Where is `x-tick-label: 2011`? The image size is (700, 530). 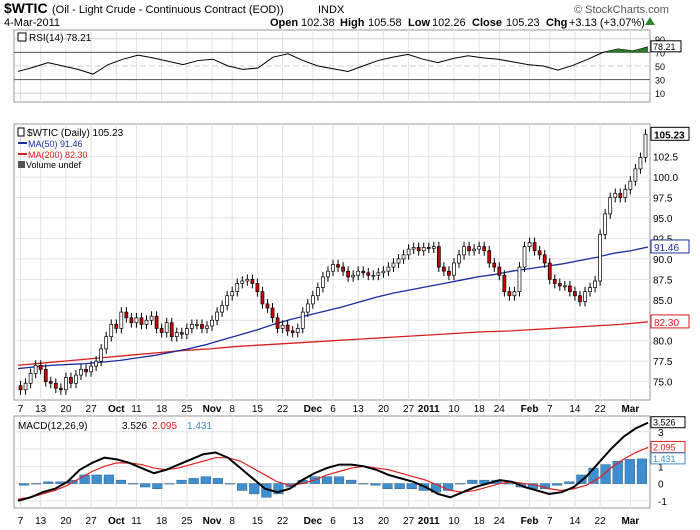 x-tick-label: 2011 is located at coordinates (429, 409).